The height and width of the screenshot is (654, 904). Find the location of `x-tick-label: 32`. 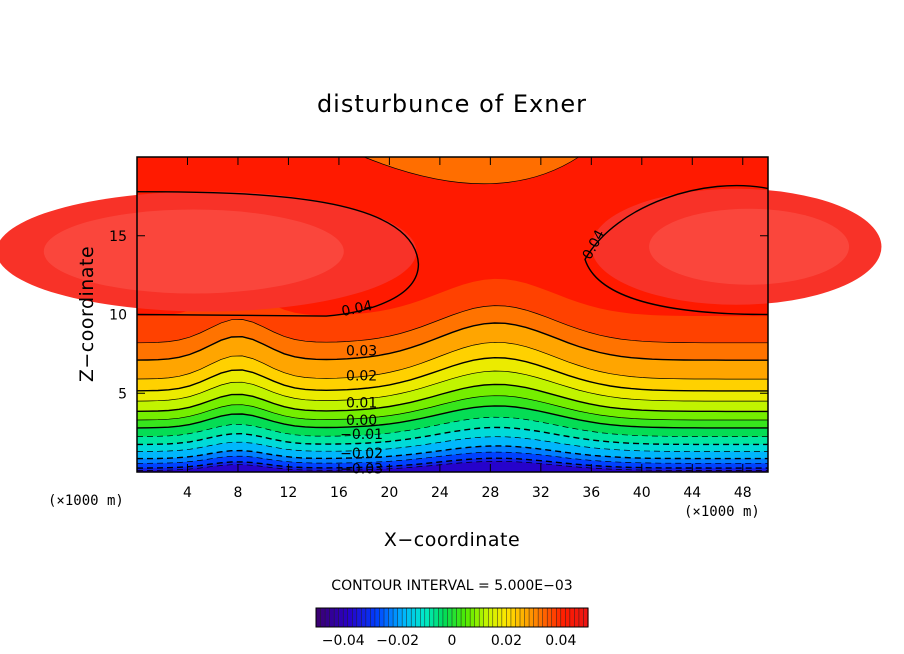

x-tick-label: 32 is located at coordinates (541, 493).